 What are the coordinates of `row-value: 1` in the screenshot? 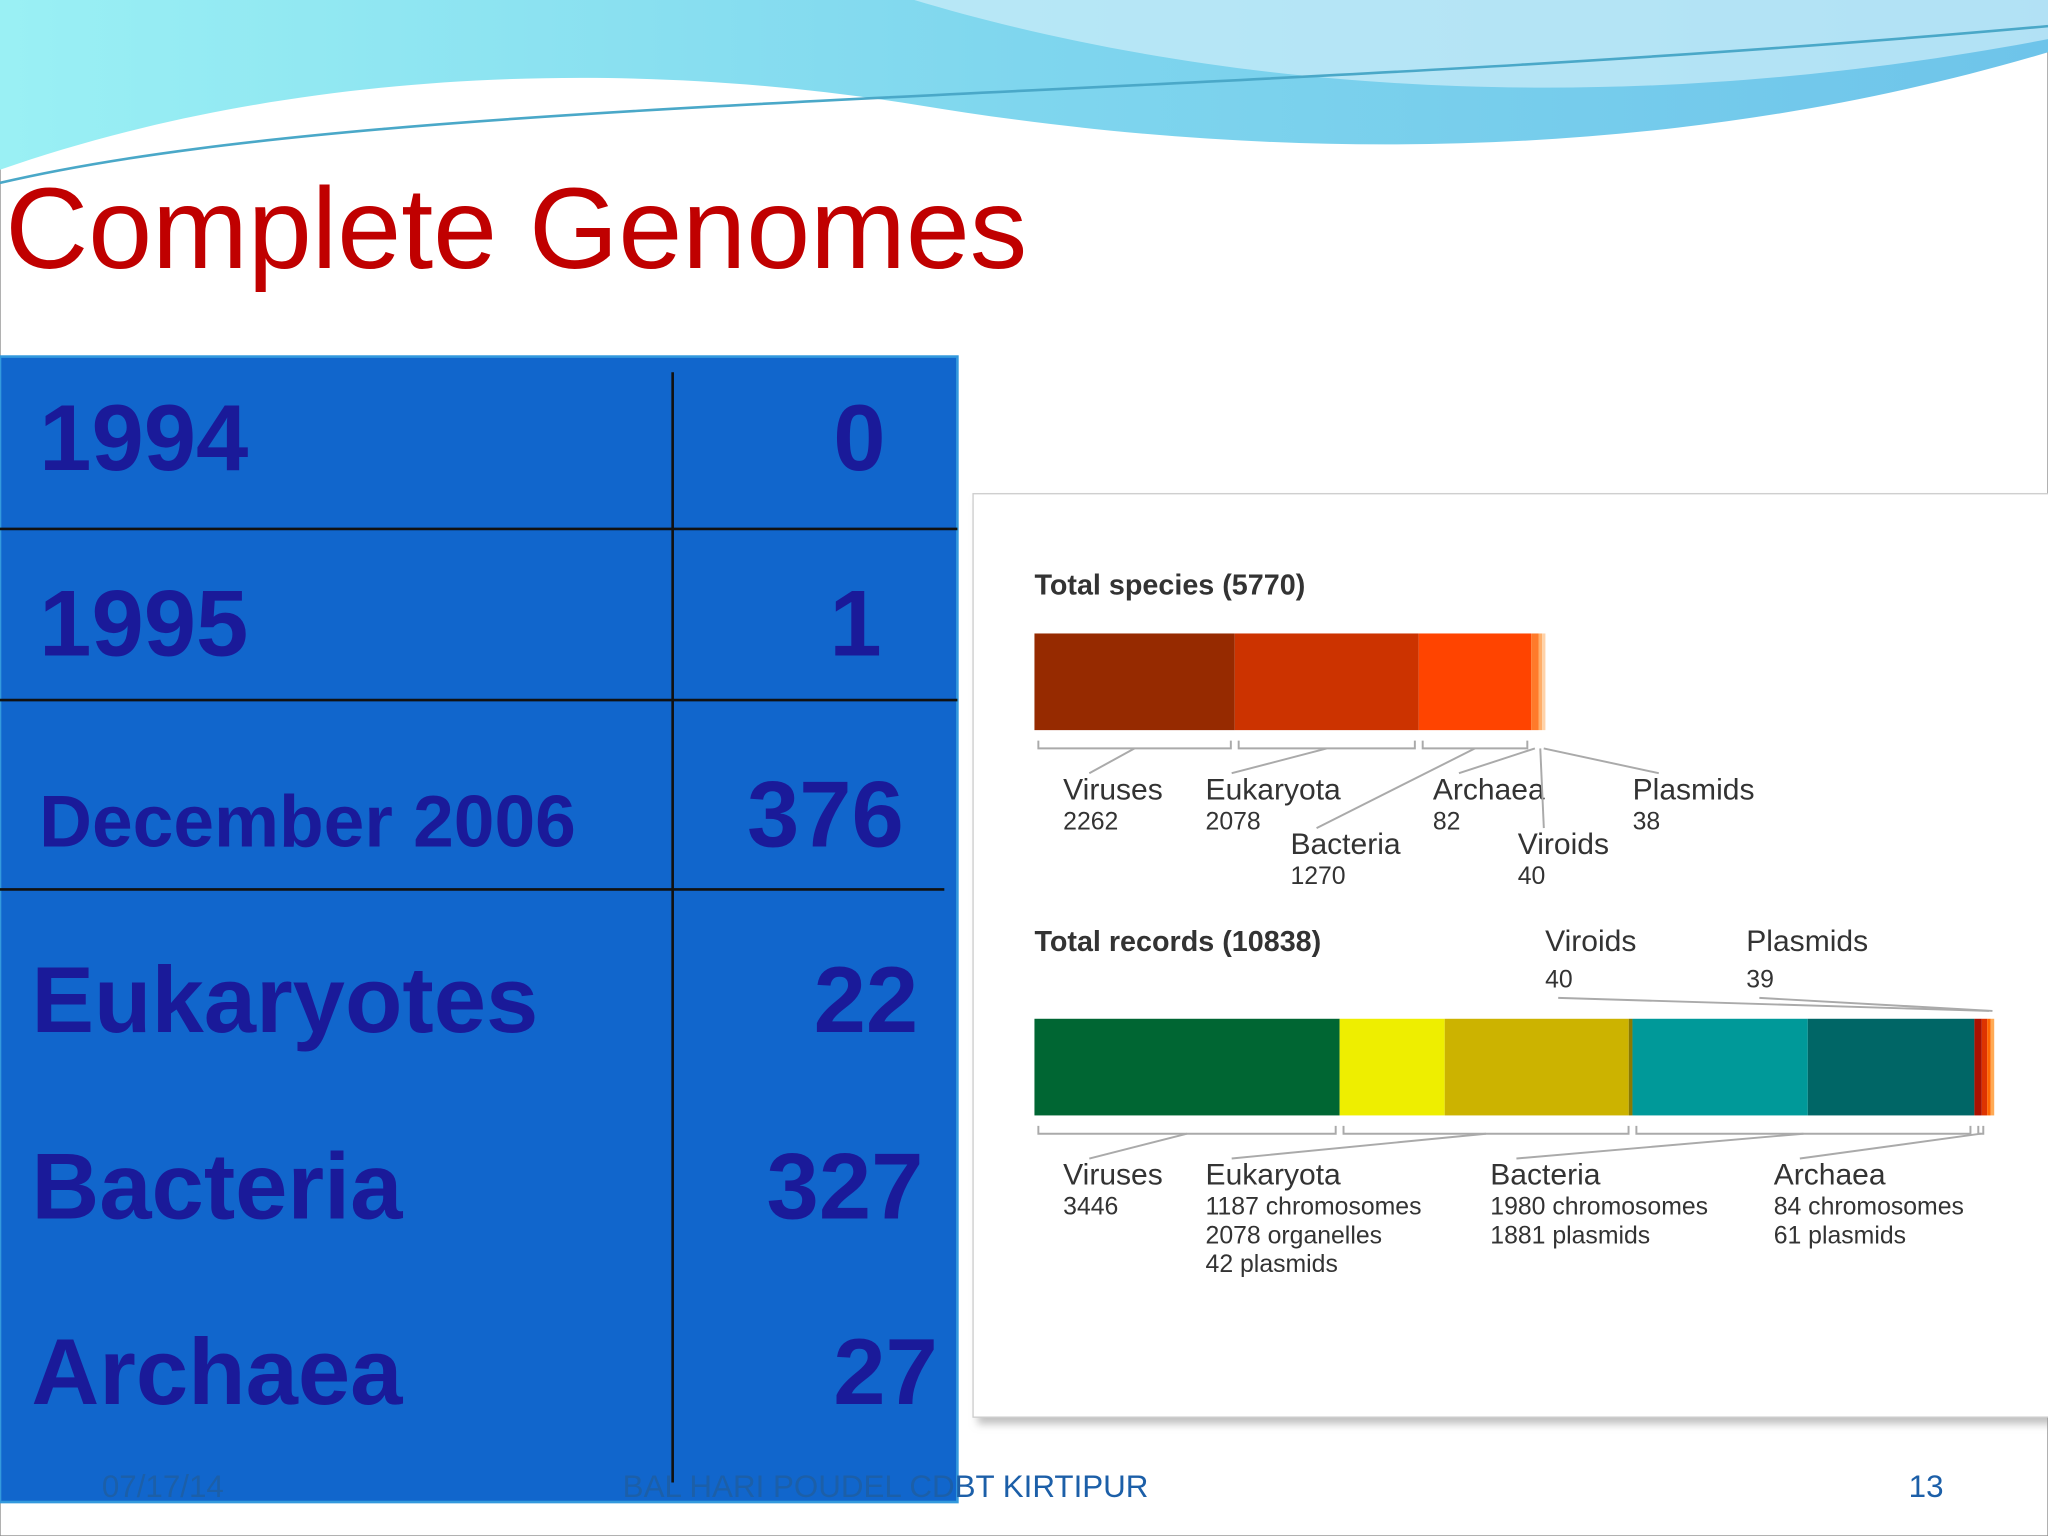 It's located at (855, 623).